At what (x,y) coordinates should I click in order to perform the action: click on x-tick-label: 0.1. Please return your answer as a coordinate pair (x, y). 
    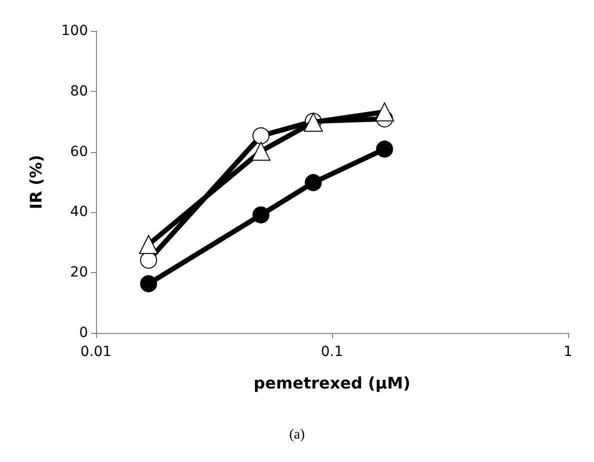
    Looking at the image, I should click on (332, 352).